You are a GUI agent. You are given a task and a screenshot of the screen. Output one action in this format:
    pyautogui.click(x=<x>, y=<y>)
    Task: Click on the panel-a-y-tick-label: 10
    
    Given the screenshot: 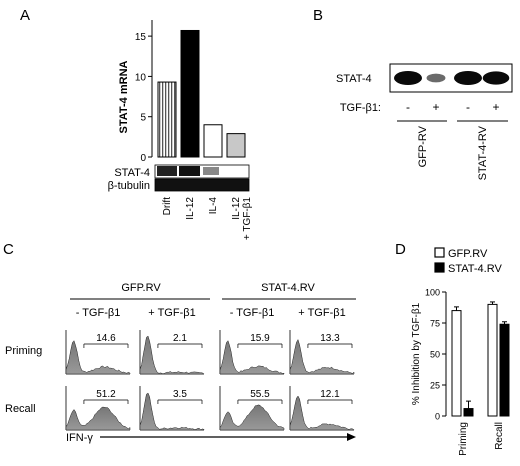 What is the action you would take?
    pyautogui.click(x=141, y=77)
    